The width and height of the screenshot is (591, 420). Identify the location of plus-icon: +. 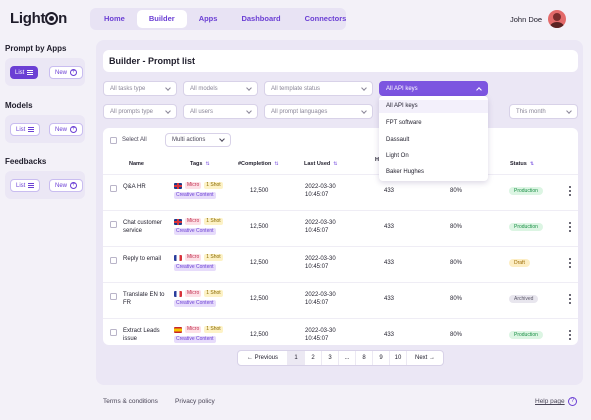
(74, 72).